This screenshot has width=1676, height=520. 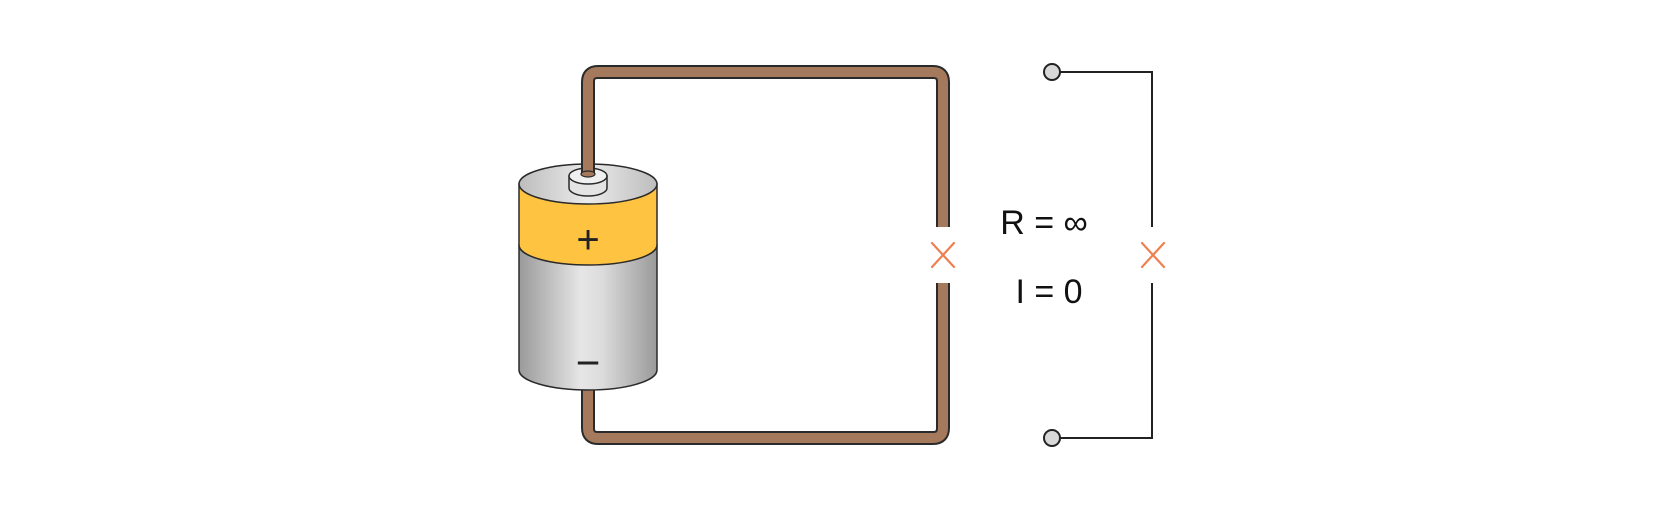 I want to click on terminal-circle-icon-top, so click(x=1052, y=72).